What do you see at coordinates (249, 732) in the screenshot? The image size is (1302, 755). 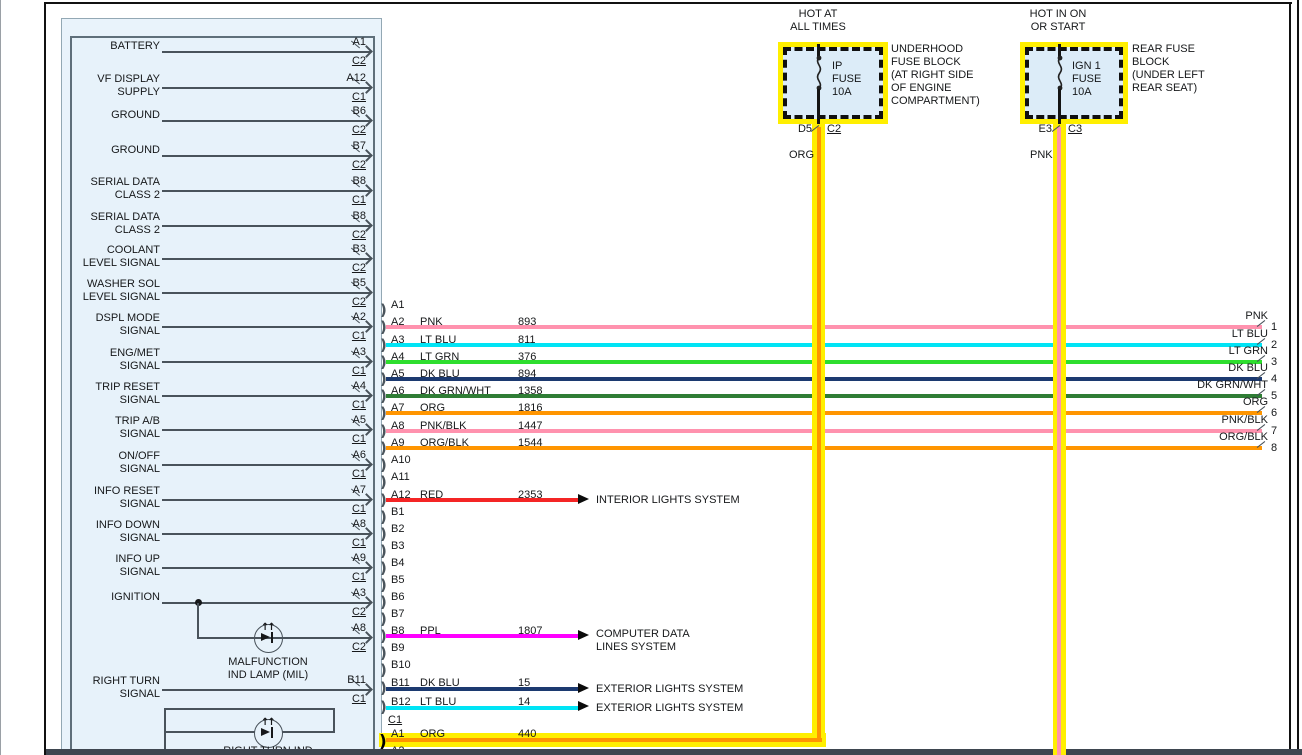 I see `turn-loop-bottom` at bounding box center [249, 732].